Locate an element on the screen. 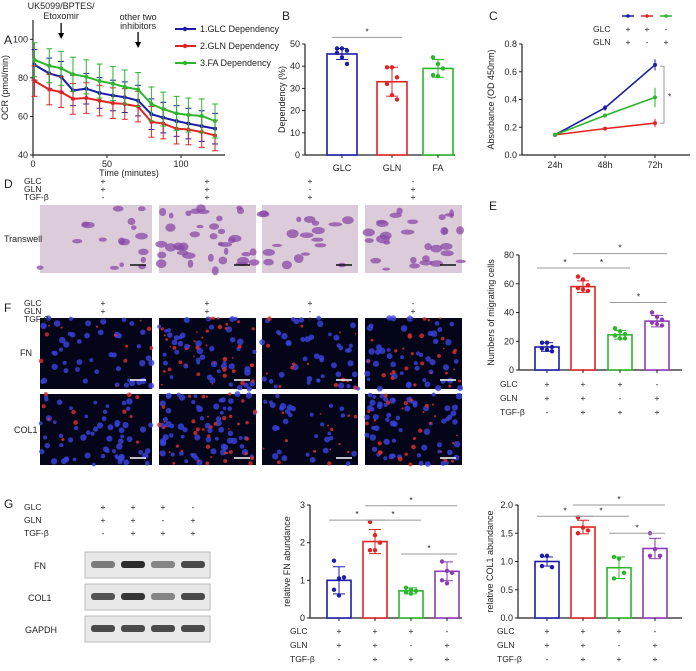 Image resolution: width=696 pixels, height=671 pixels. legend-sign: - is located at coordinates (647, 42).